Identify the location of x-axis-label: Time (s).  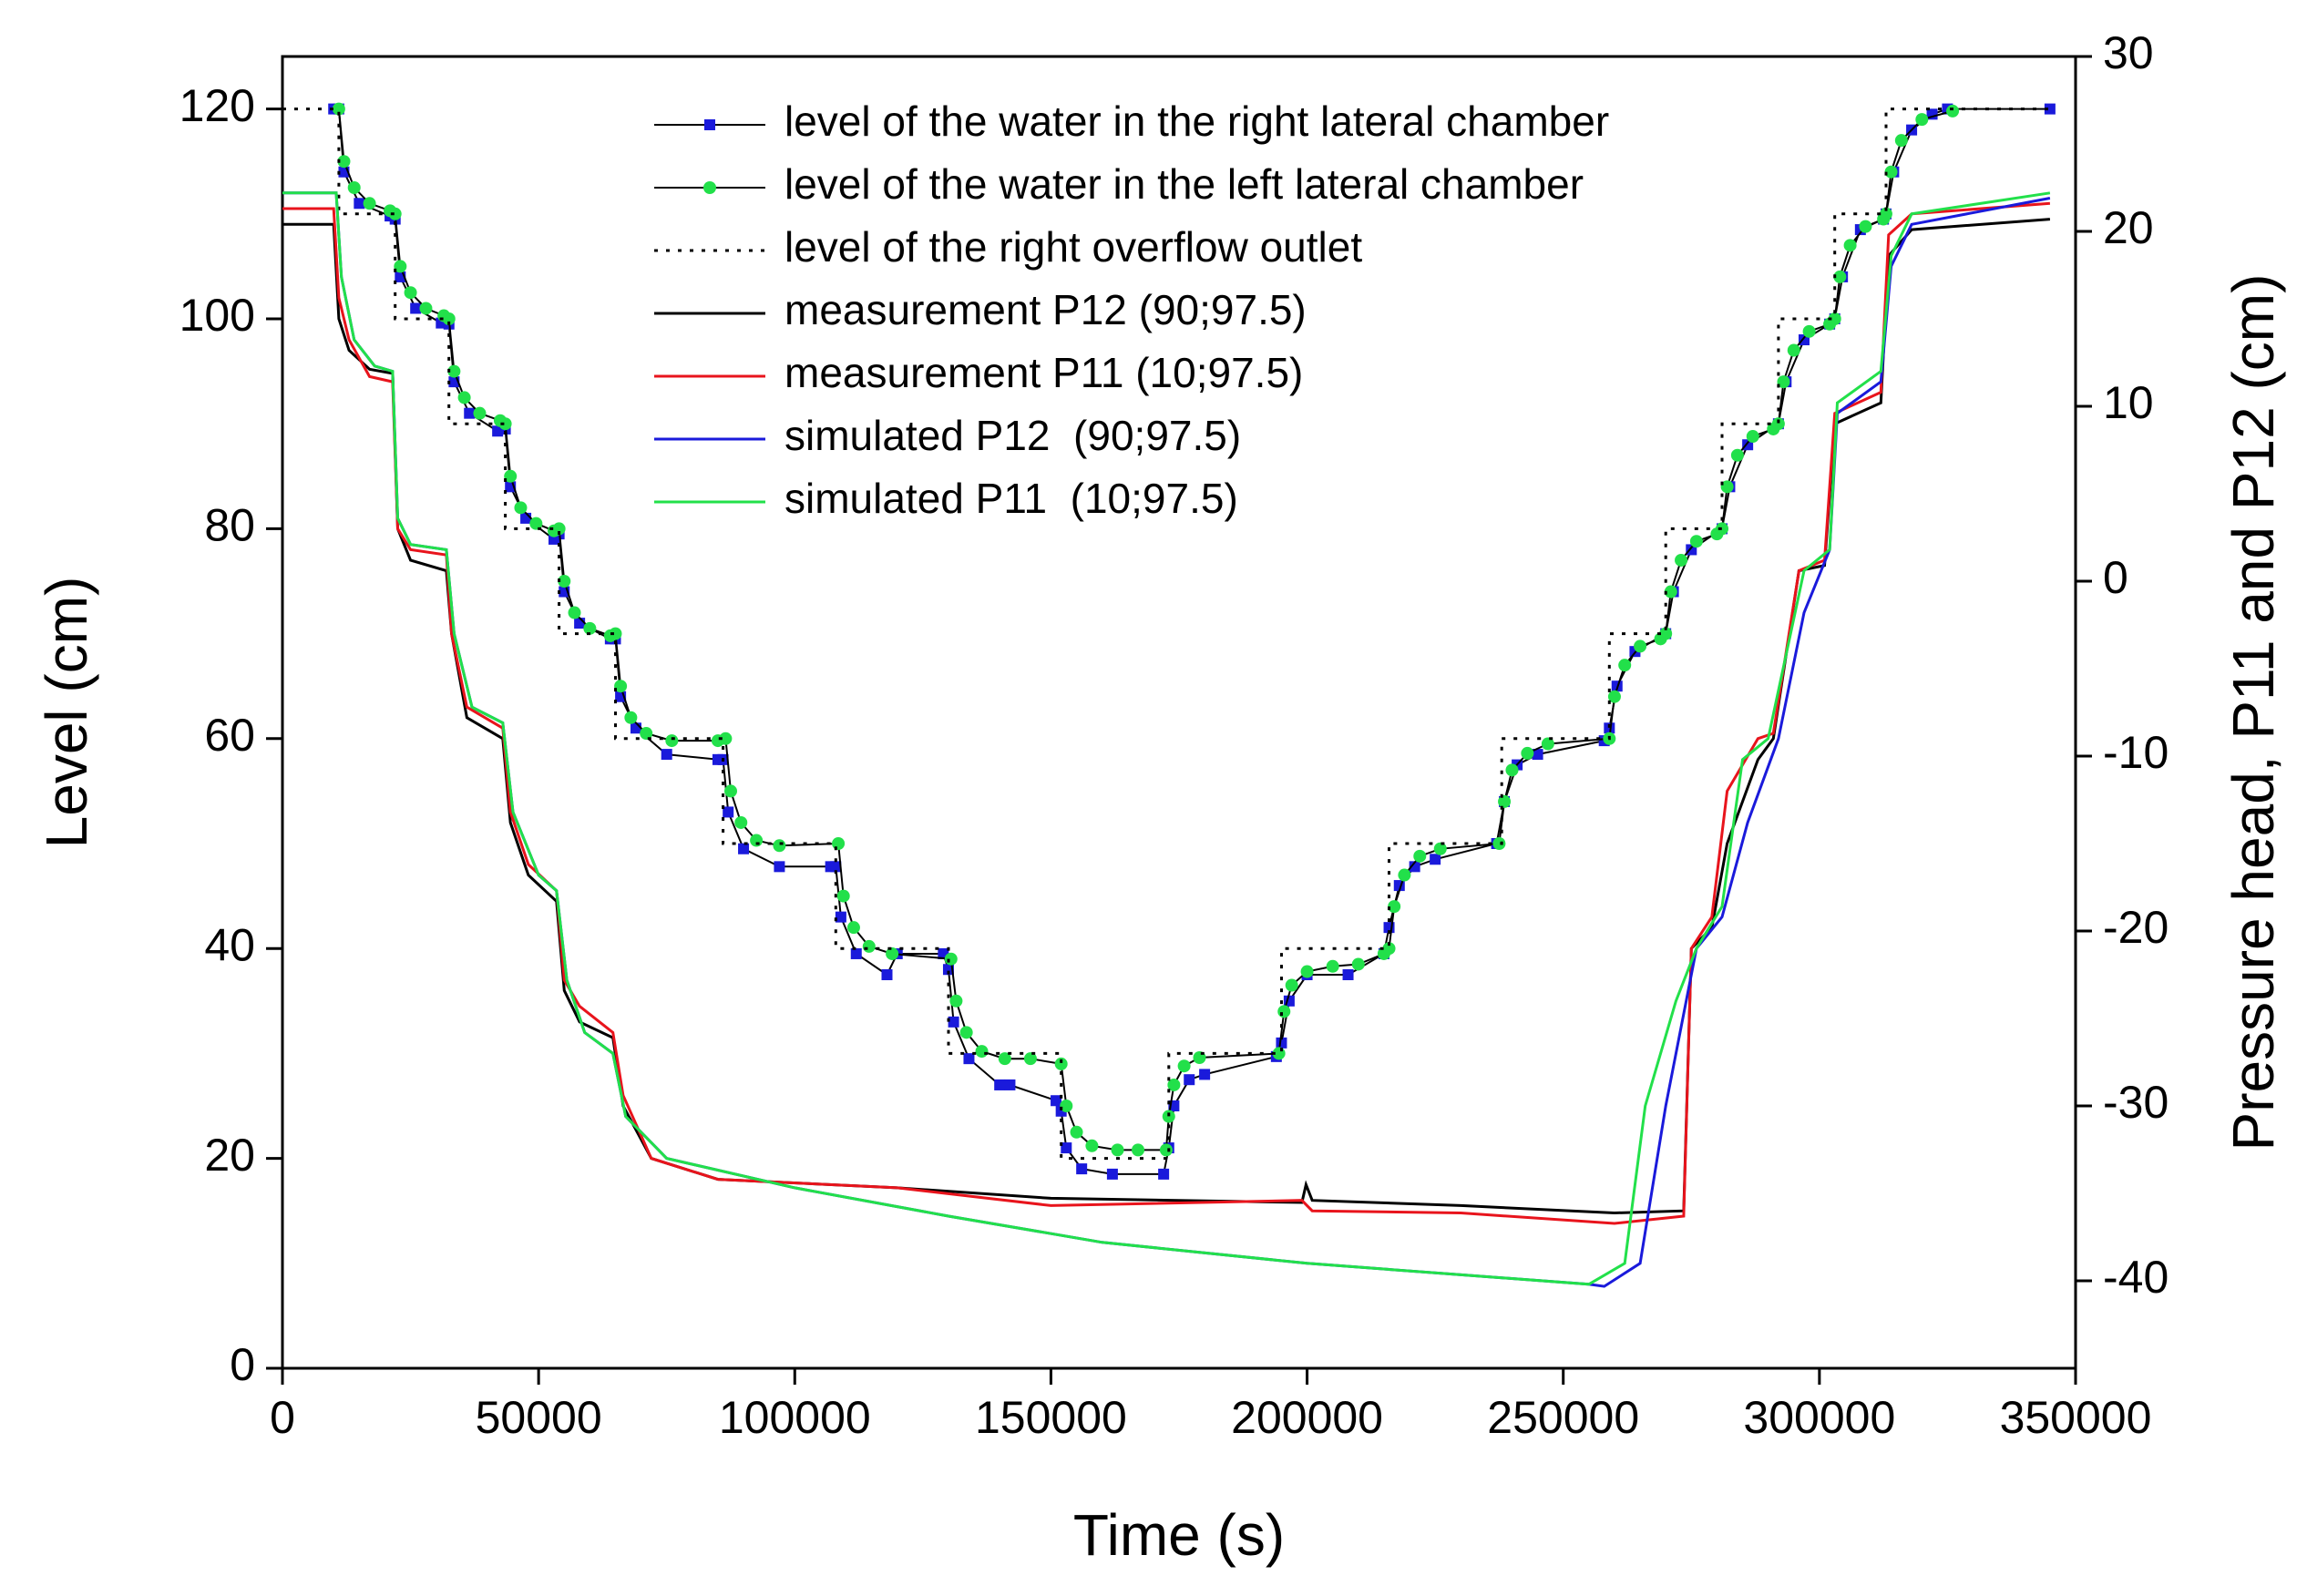
(1179, 1535).